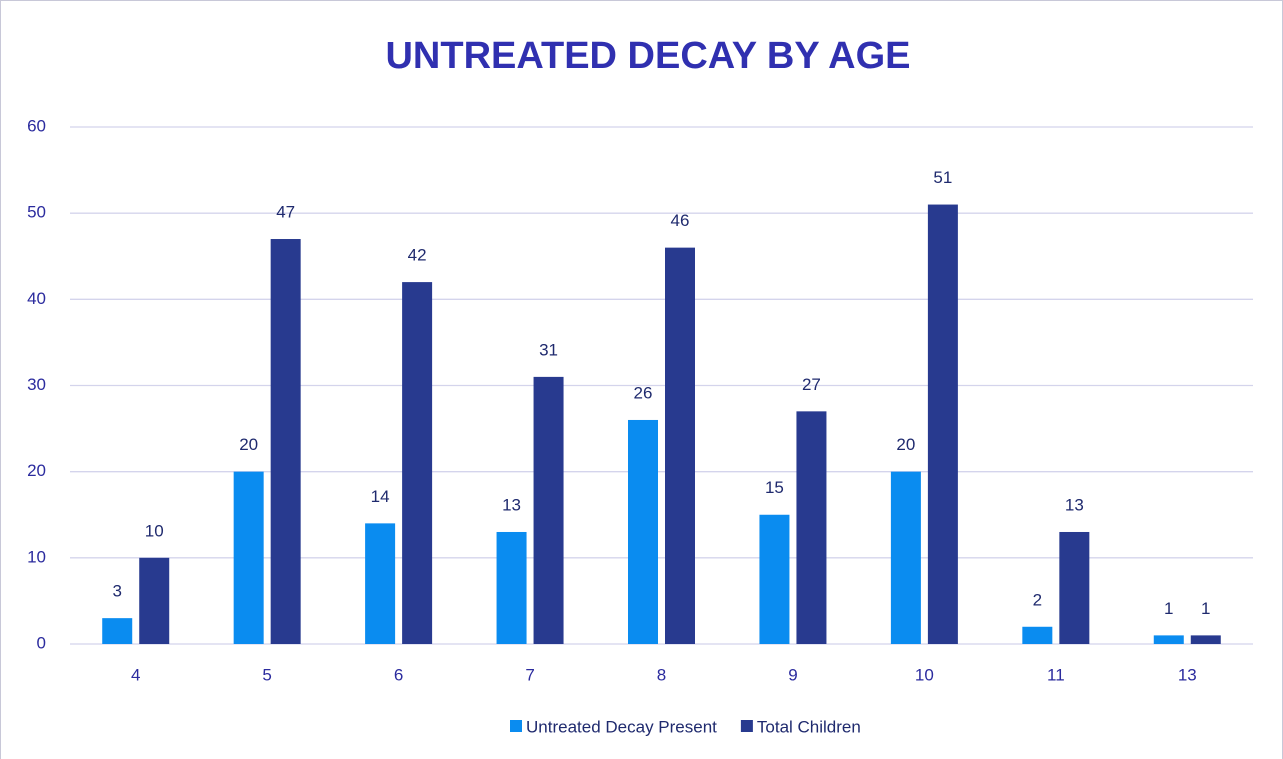 The width and height of the screenshot is (1283, 759). Describe the element at coordinates (647, 56) in the screenshot. I see `chart-title: UNTREATED DECAY BY AGE` at that location.